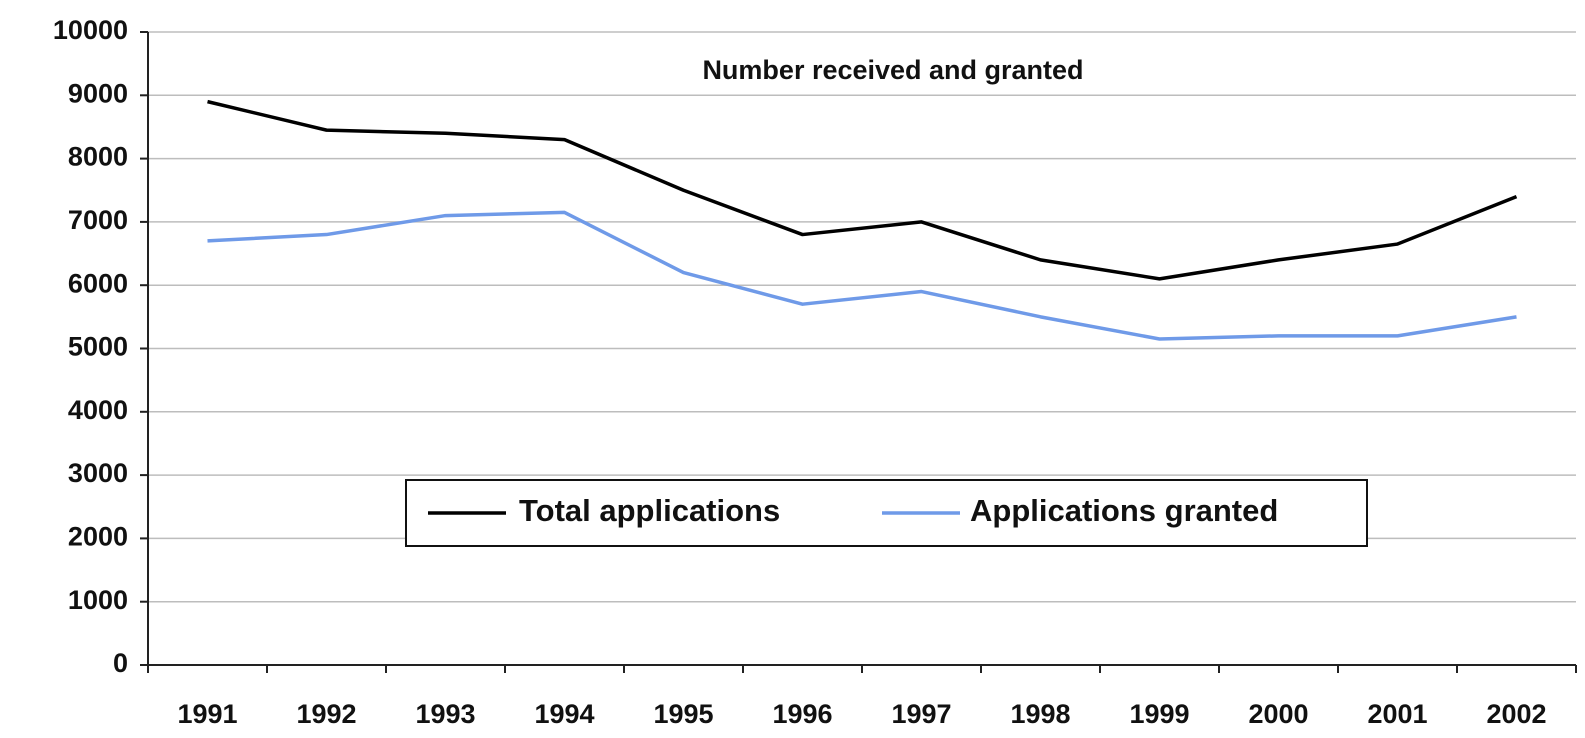 This screenshot has width=1585, height=738. I want to click on x-tick-label: 1992, so click(326, 714).